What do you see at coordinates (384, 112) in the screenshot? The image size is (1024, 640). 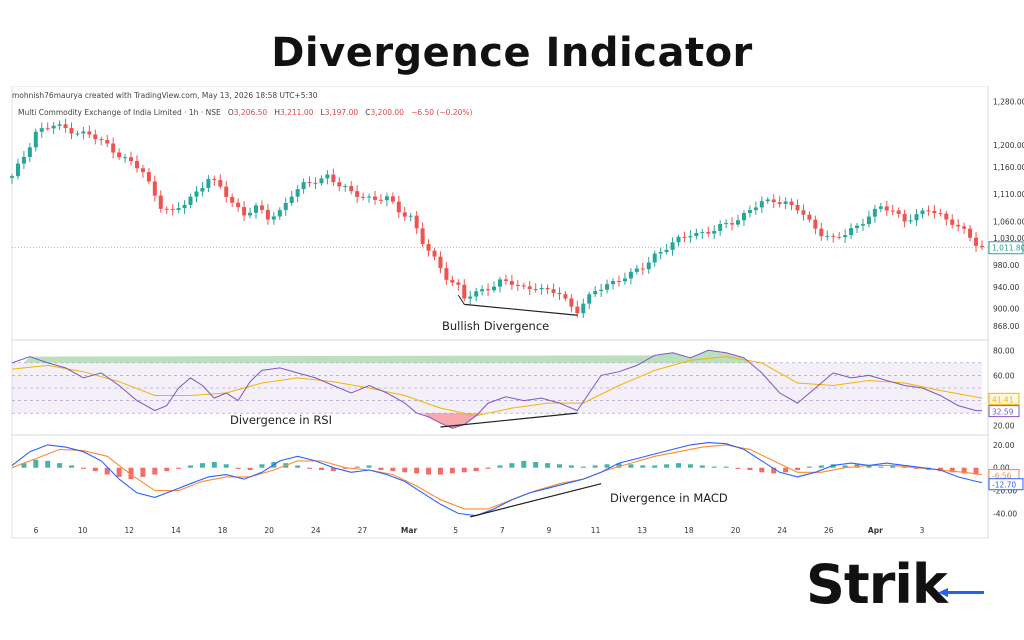 I see `ohlc-close: C3,200.00` at bounding box center [384, 112].